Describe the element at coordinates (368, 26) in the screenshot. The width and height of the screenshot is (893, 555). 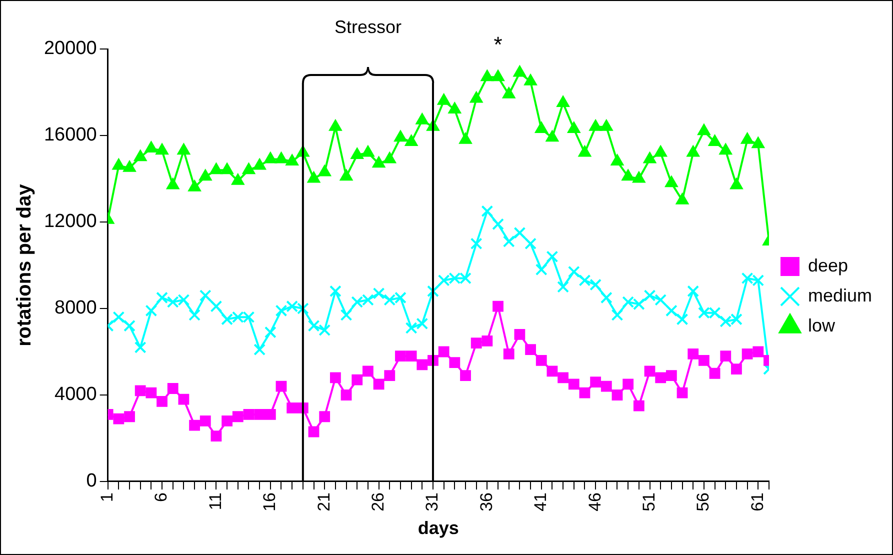
I see `text: Stressor` at that location.